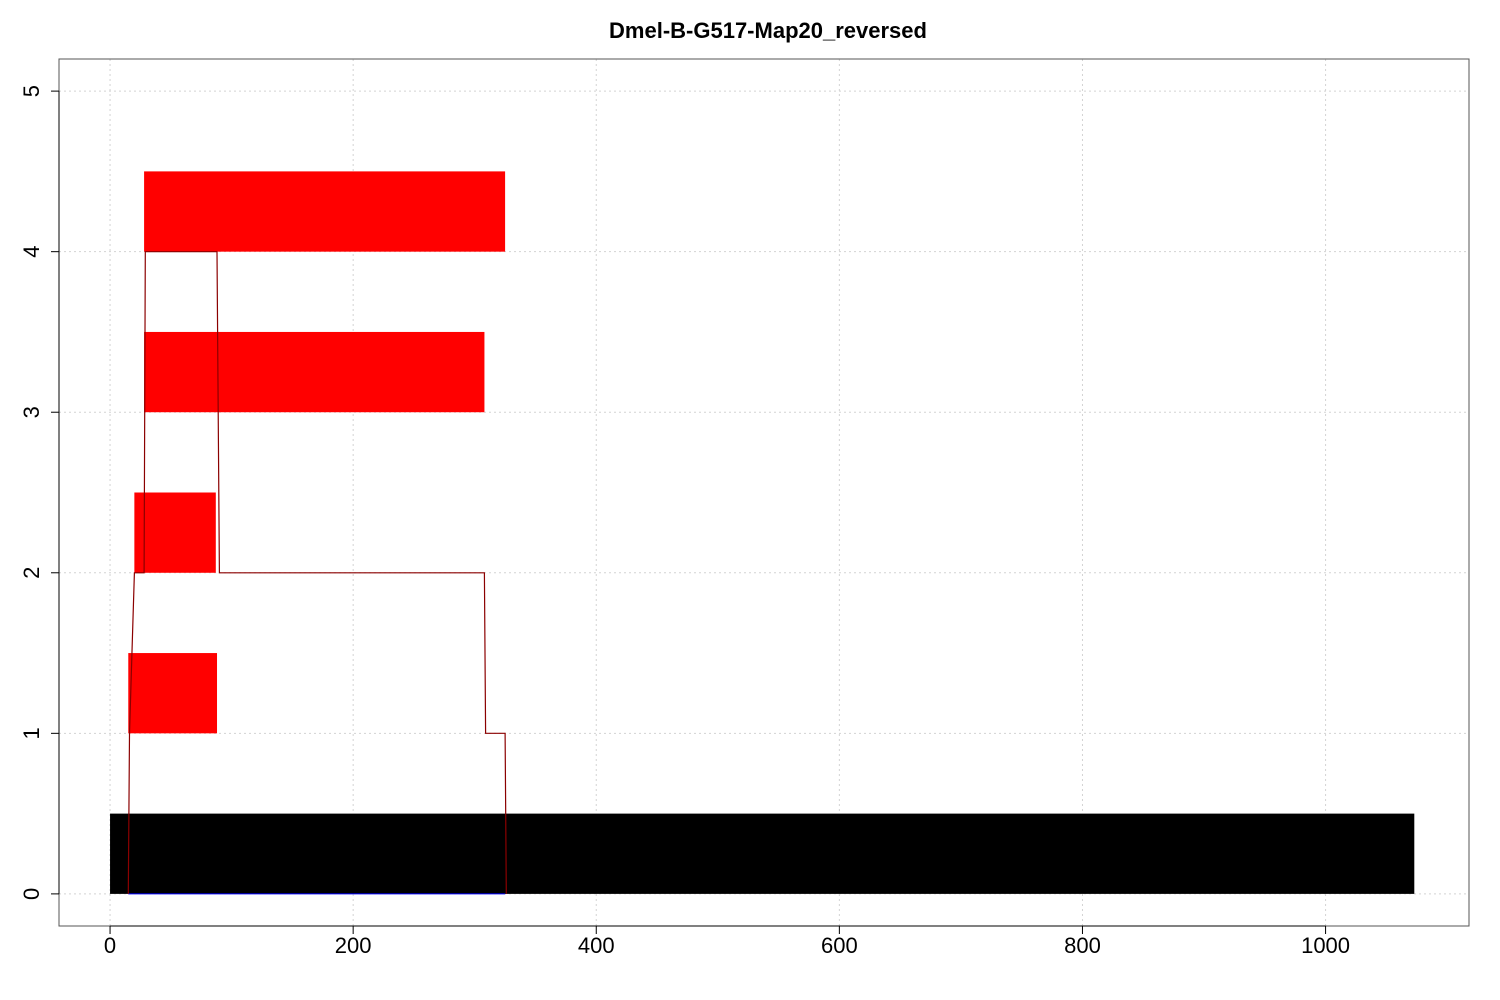 The width and height of the screenshot is (1500, 1000). Describe the element at coordinates (39, 492) in the screenshot. I see `y-axis: 0 1 2 3 4 5` at that location.